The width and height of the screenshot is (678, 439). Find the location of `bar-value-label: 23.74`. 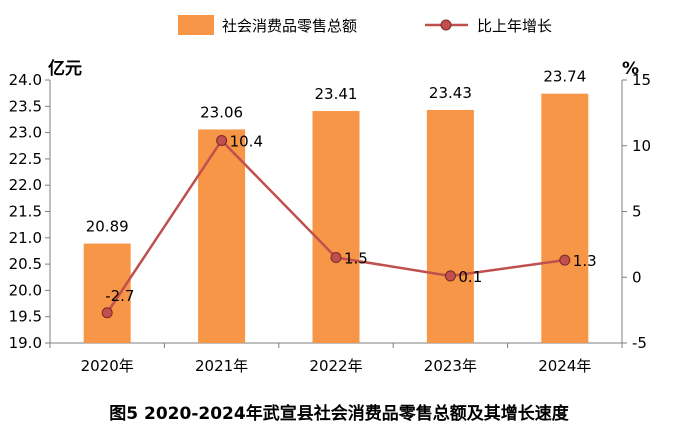

bar-value-label: 23.74 is located at coordinates (564, 77).